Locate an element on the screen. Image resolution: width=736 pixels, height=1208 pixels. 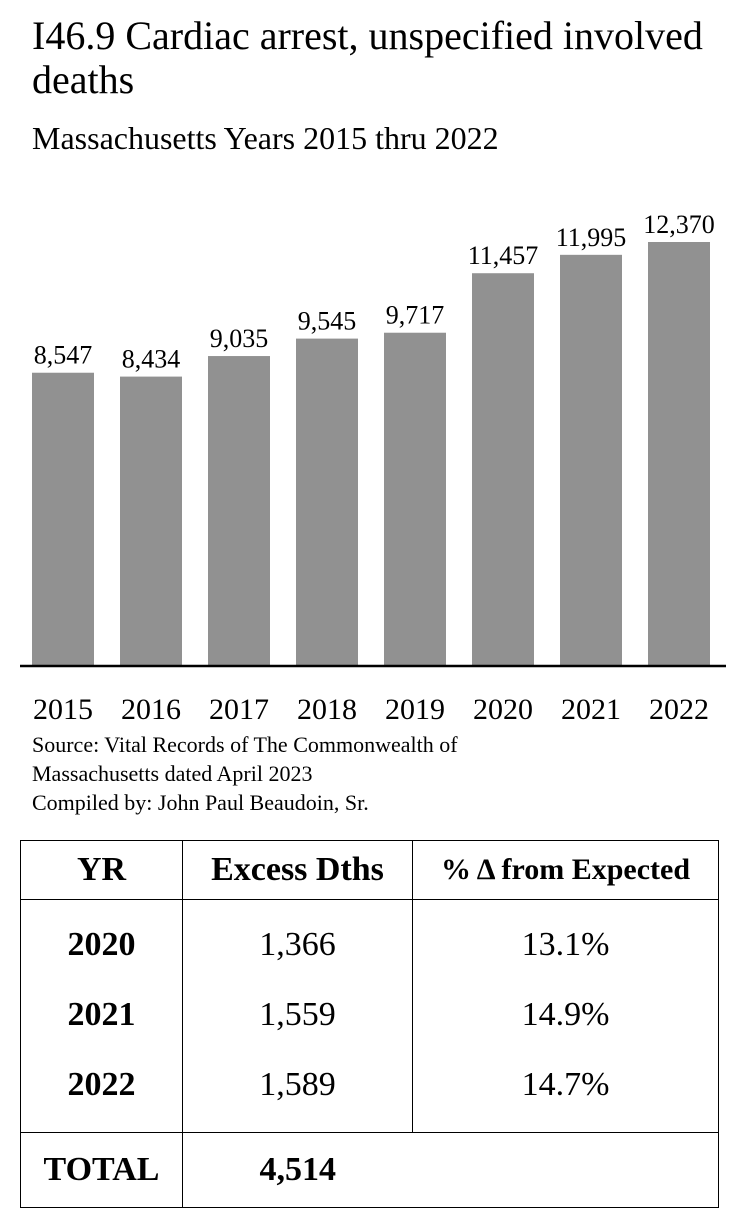
x-tick-label-2018: 2018 is located at coordinates (327, 709).